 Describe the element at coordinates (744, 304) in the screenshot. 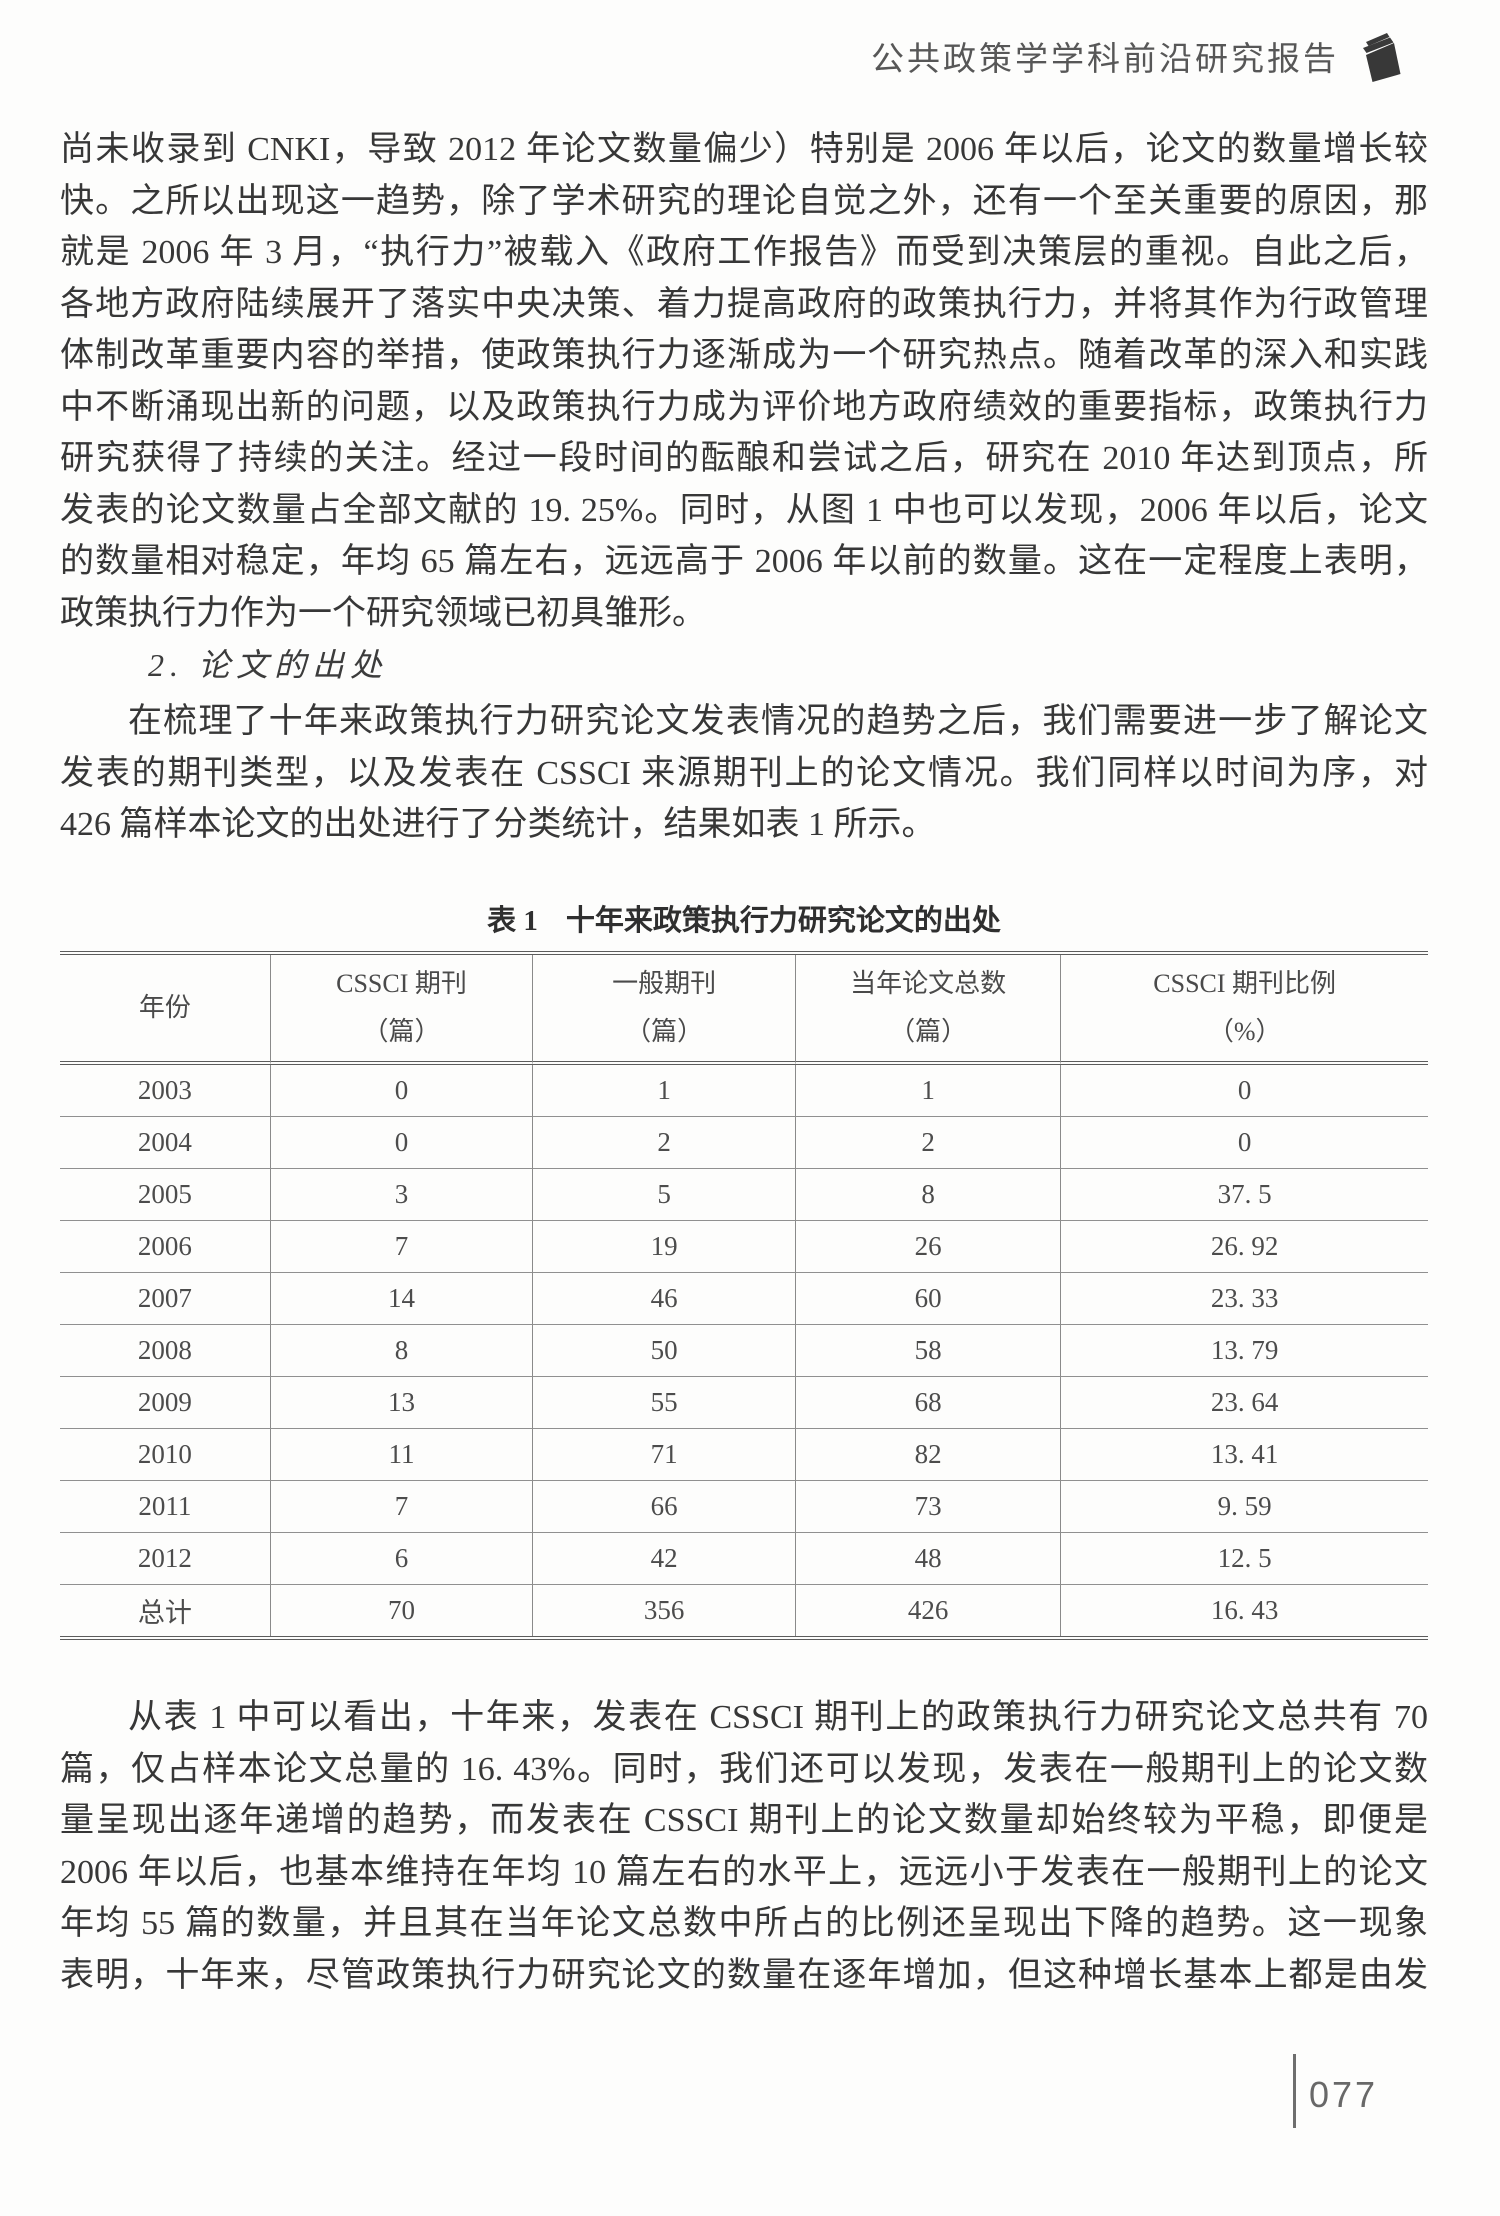

I see `text-line: 各地方政府陆续展开了落实中央决策、着力提高政府的政策执行力，并将其作为行政管理` at that location.